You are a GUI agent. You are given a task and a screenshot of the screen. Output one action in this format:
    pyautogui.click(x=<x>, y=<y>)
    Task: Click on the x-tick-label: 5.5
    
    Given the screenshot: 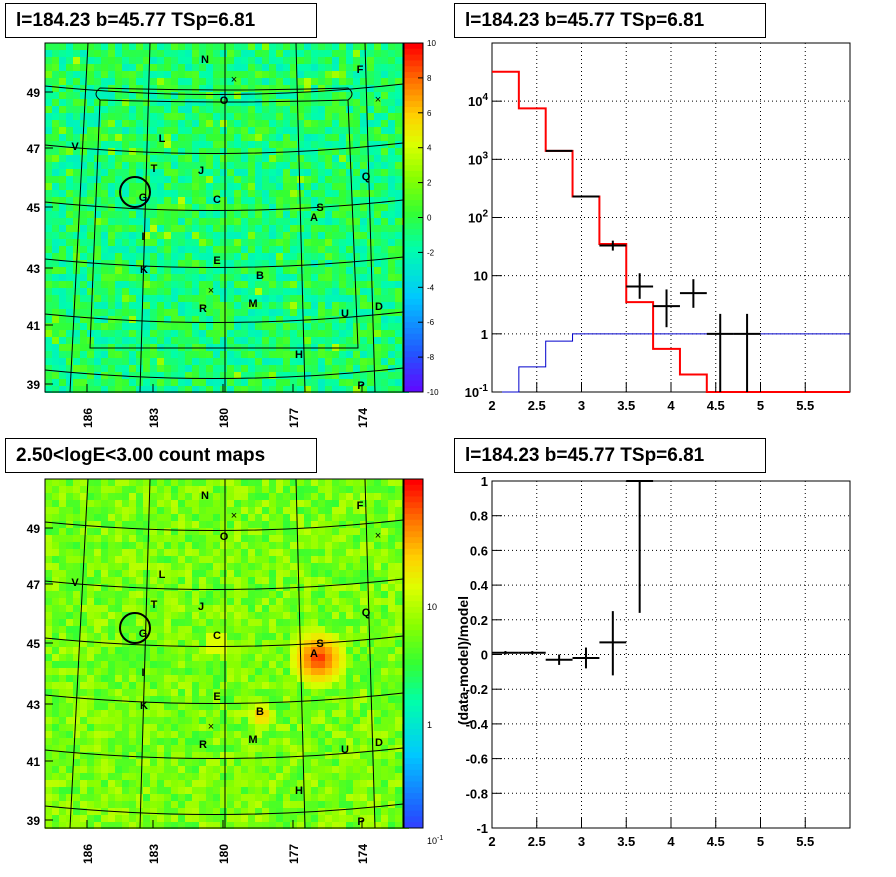 What is the action you would take?
    pyautogui.click(x=805, y=841)
    